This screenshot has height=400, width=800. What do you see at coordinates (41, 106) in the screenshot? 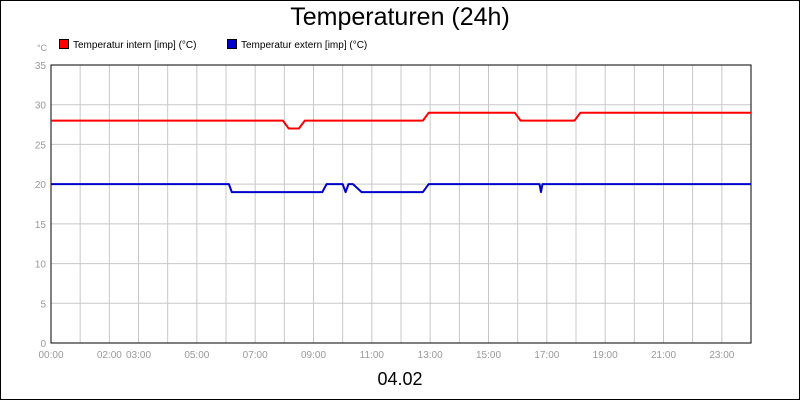
I see `y-tick-label: 30` at bounding box center [41, 106].